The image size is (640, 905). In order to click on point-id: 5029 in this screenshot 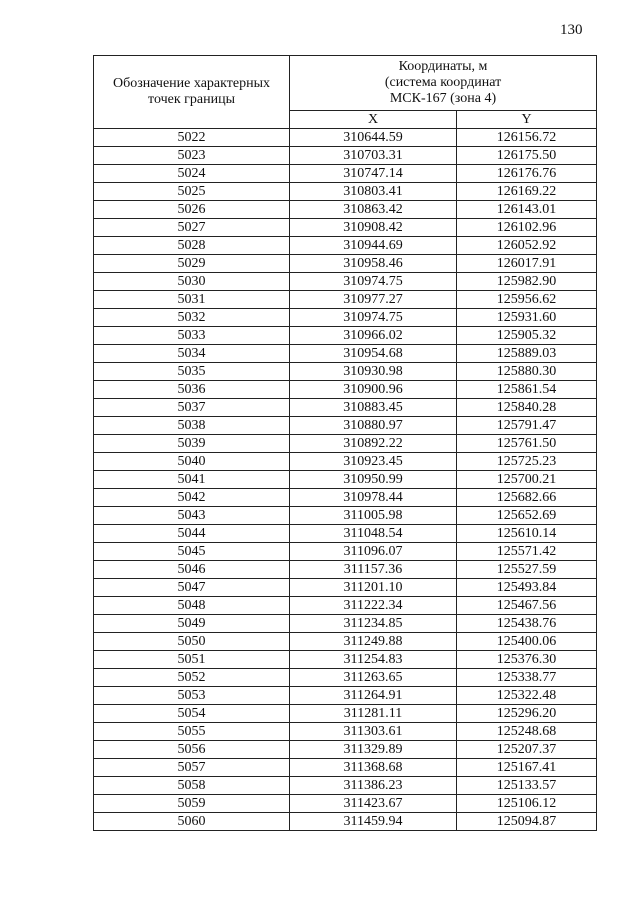, I will do `click(191, 263)`.